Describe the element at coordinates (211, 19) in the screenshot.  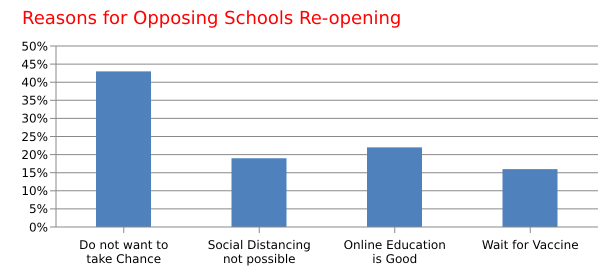
I see `chart-title: Reasons for Opposing Schools Re-opening` at that location.